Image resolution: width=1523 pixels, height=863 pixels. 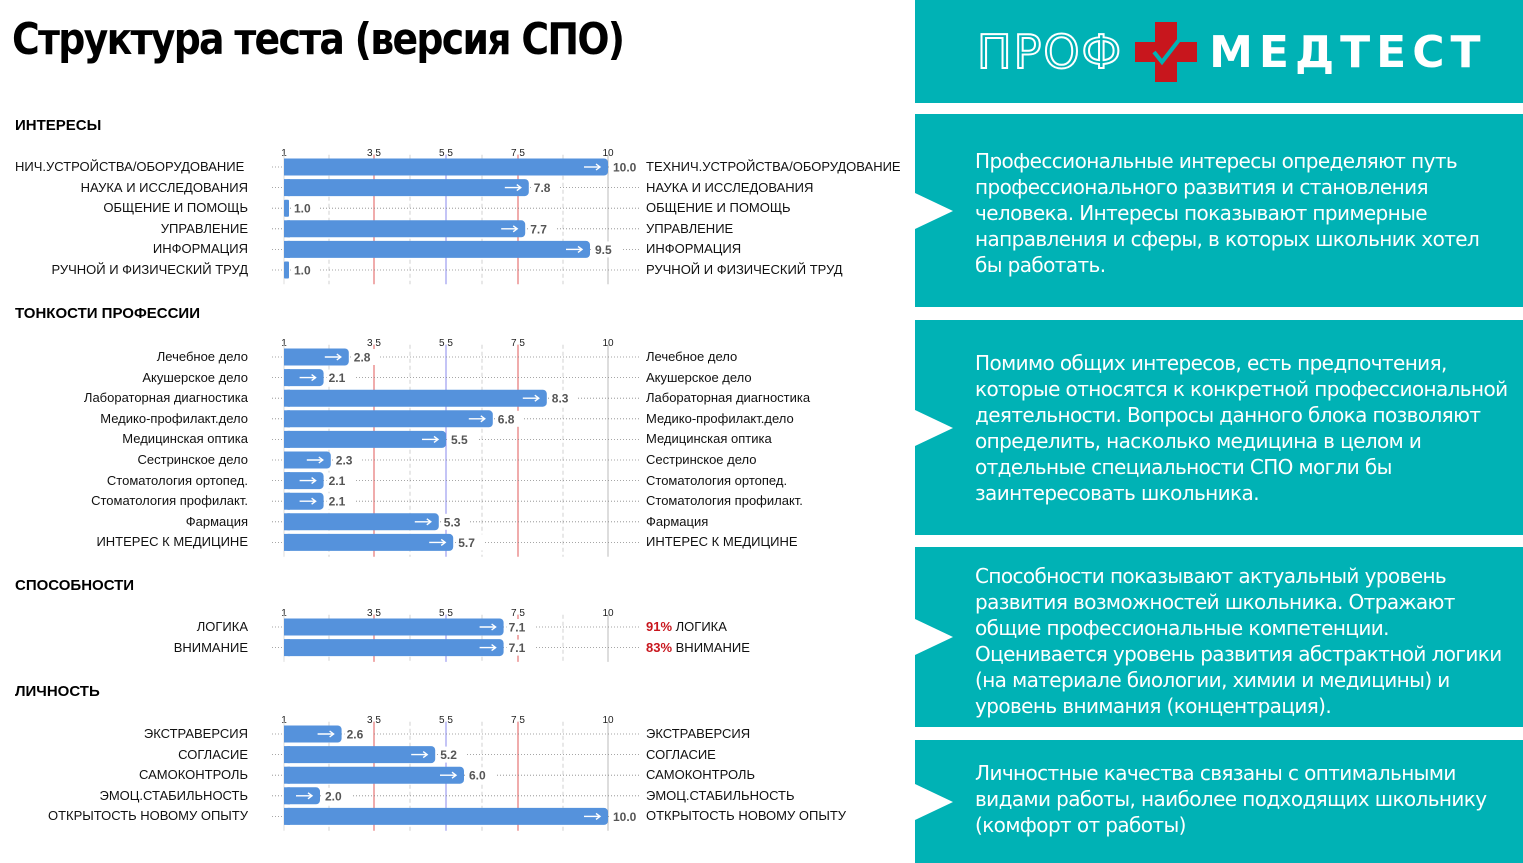 What do you see at coordinates (709, 438) in the screenshot?
I see `category-label-right: Медицинская оптика` at bounding box center [709, 438].